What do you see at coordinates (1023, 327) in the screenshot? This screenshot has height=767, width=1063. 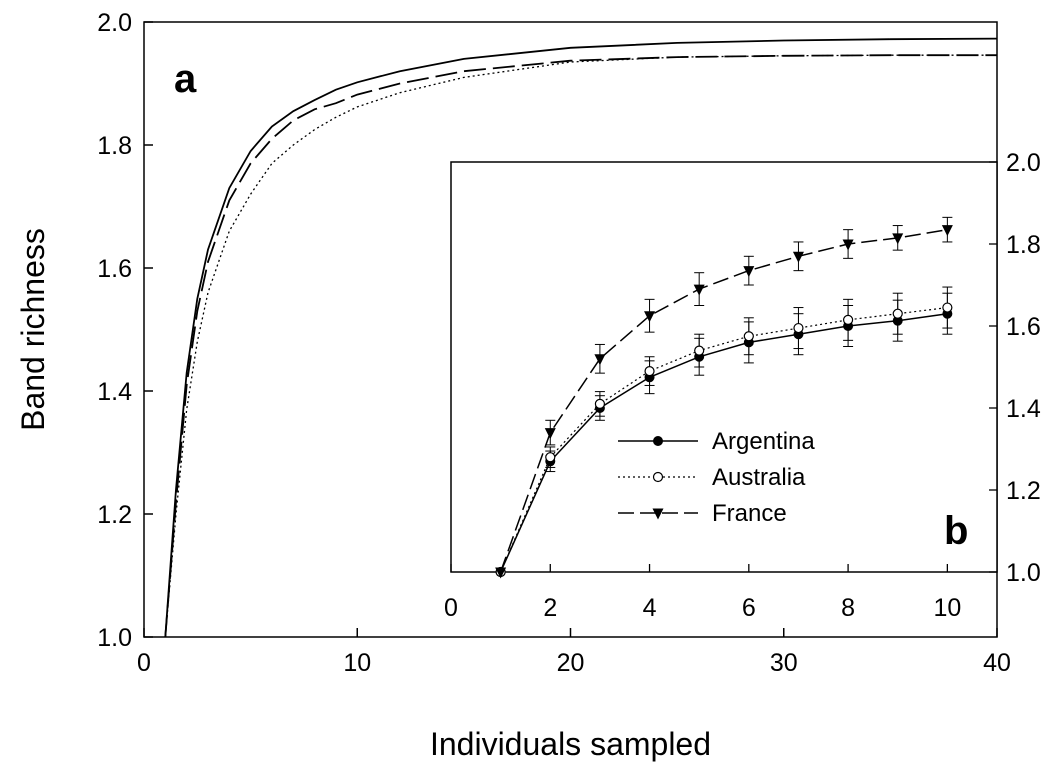 I see `y-tick-label-b: 1.6` at bounding box center [1023, 327].